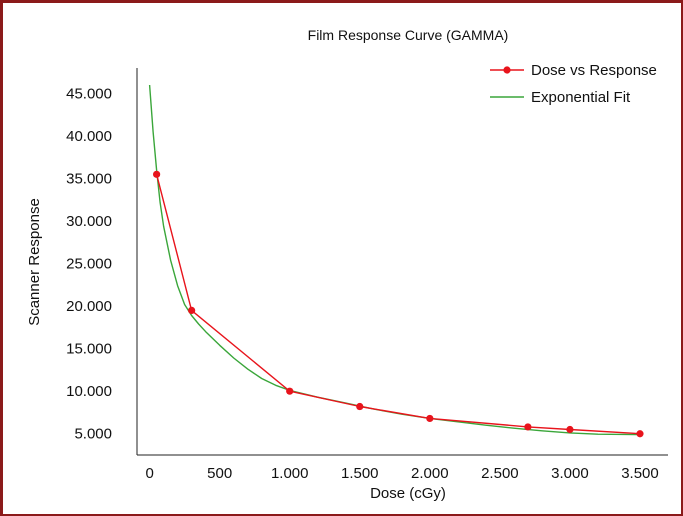 This screenshot has width=683, height=516. Describe the element at coordinates (93, 434) in the screenshot. I see `y-tick-label: 5.000` at that location.